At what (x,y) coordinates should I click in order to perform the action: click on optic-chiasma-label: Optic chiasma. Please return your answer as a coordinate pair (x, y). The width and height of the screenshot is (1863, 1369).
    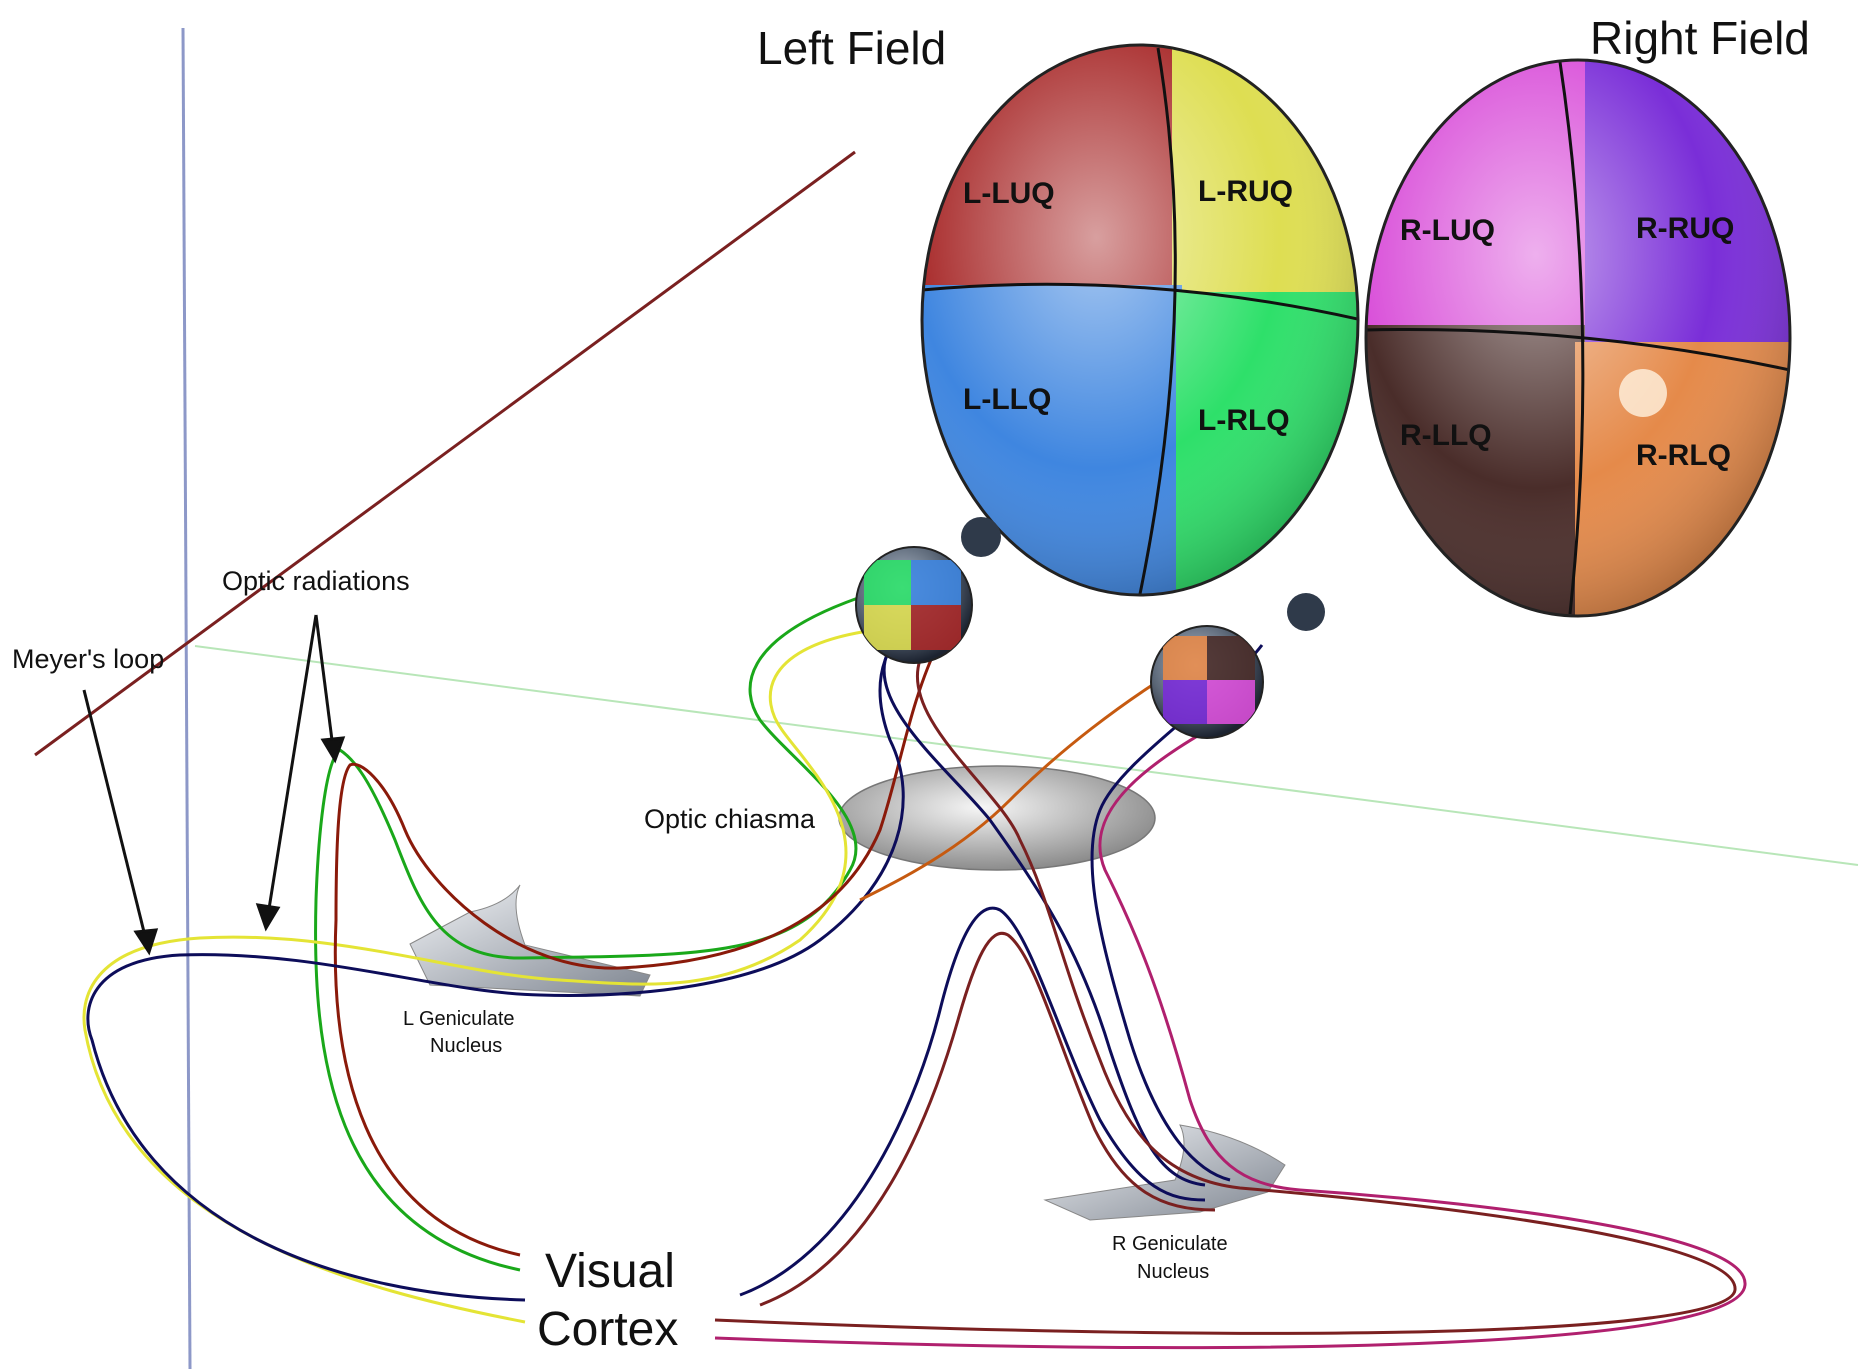
    Looking at the image, I should click on (730, 819).